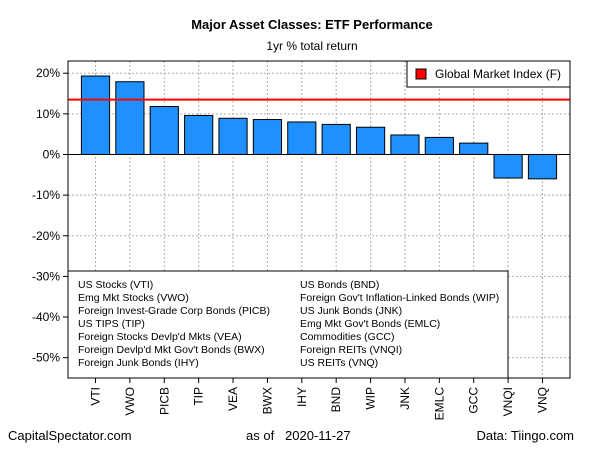  What do you see at coordinates (46, 276) in the screenshot?
I see `y-tick-label: -30%` at bounding box center [46, 276].